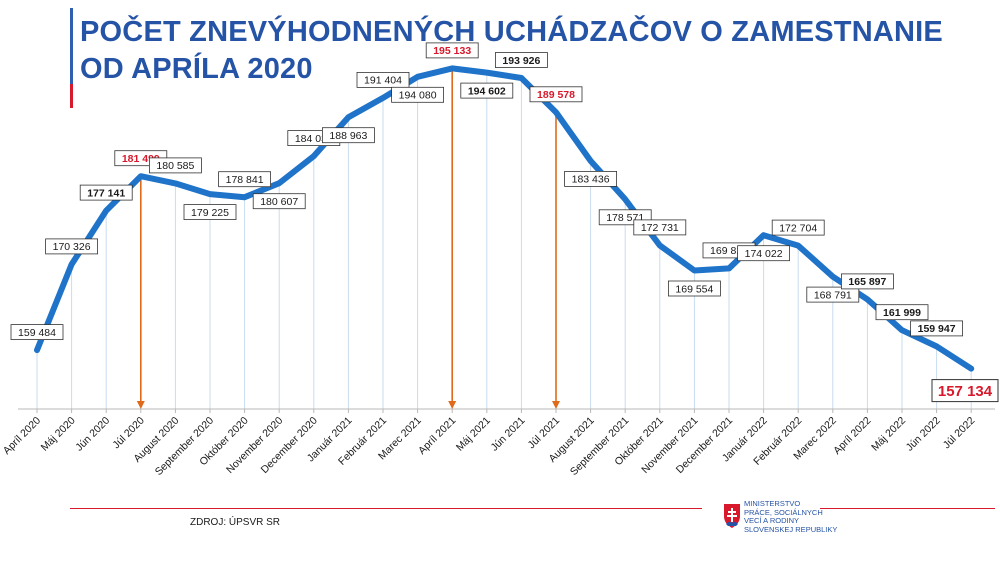  What do you see at coordinates (507, 434) in the screenshot?
I see `x-tick-label: Jún 2021` at bounding box center [507, 434].